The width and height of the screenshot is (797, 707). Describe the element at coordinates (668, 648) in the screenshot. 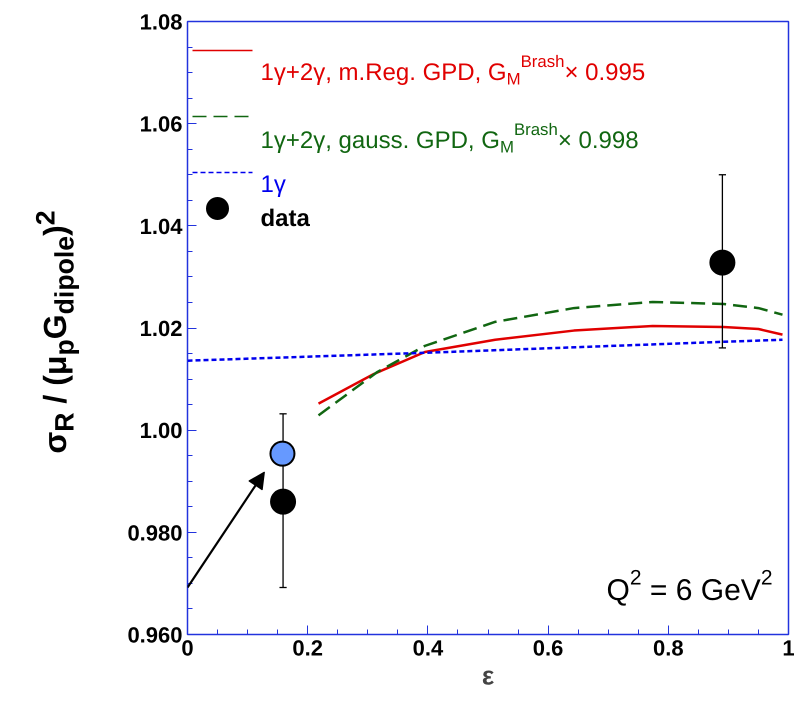

I see `x-tick-label: 0.8` at that location.